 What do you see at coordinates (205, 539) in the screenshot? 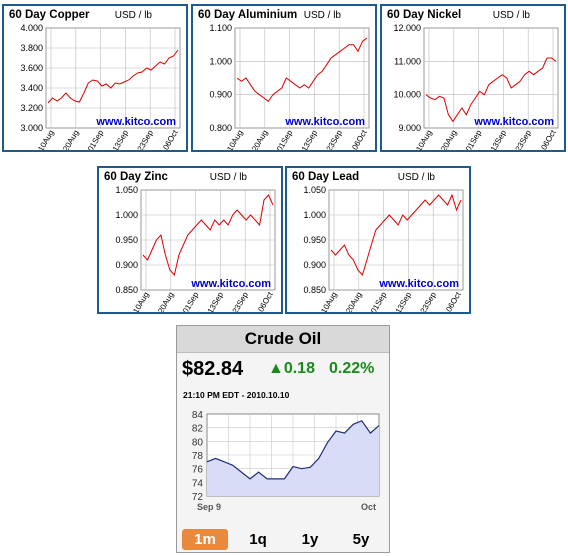
I see `range-button-1m: 1m` at bounding box center [205, 539].